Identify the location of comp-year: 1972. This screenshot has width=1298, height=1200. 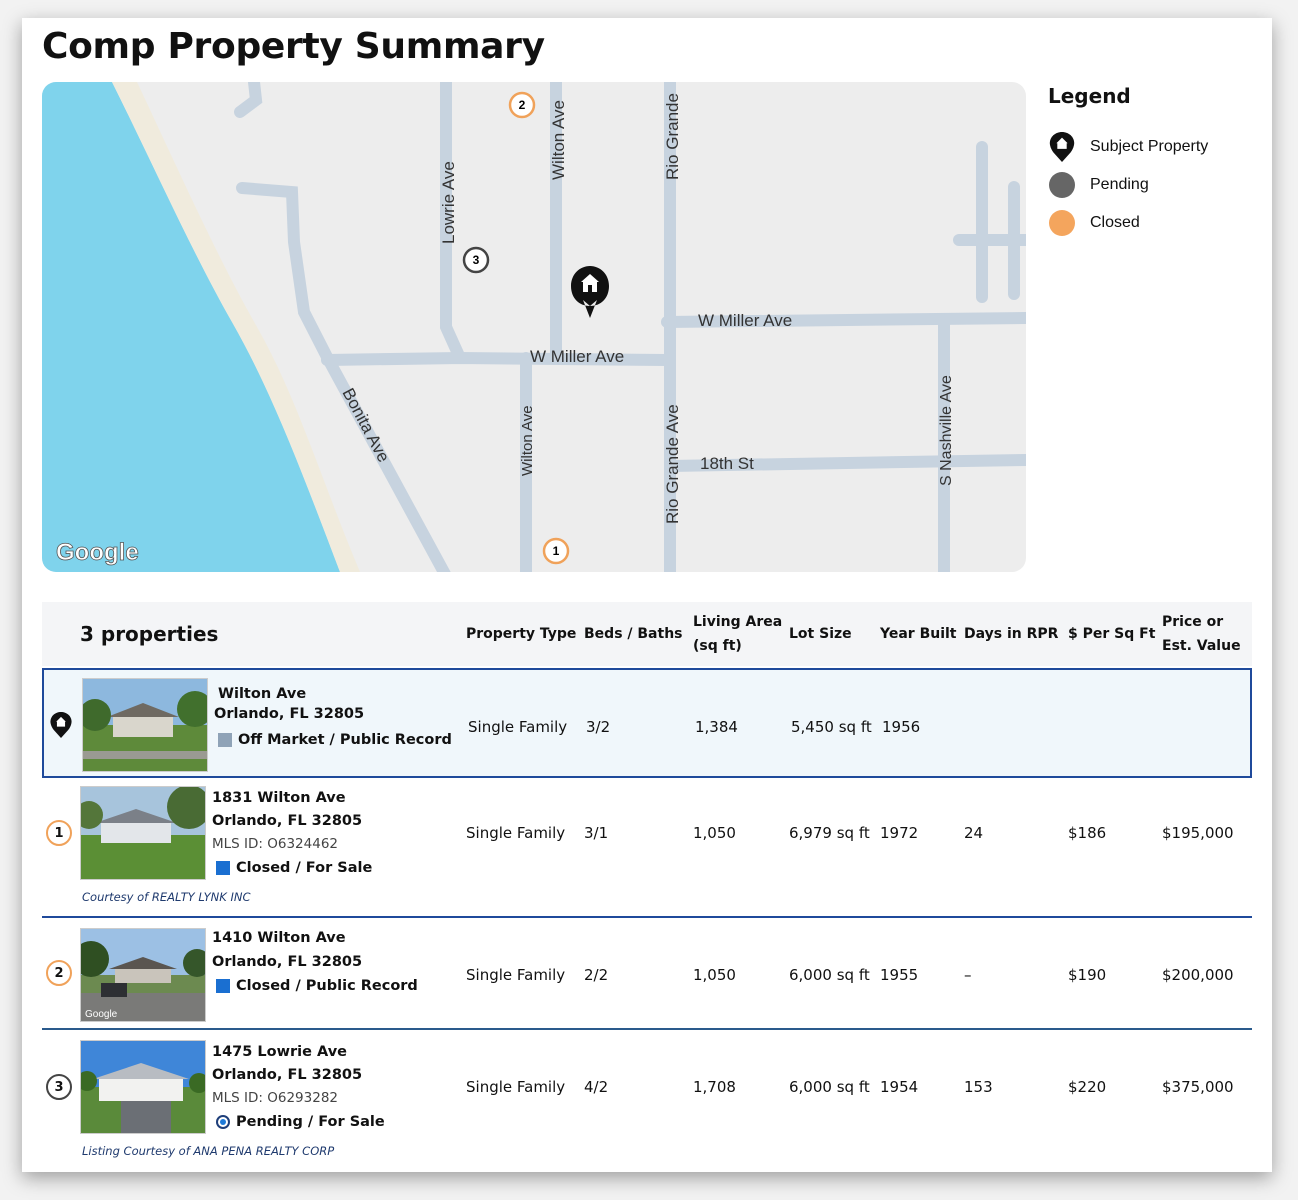
(899, 833).